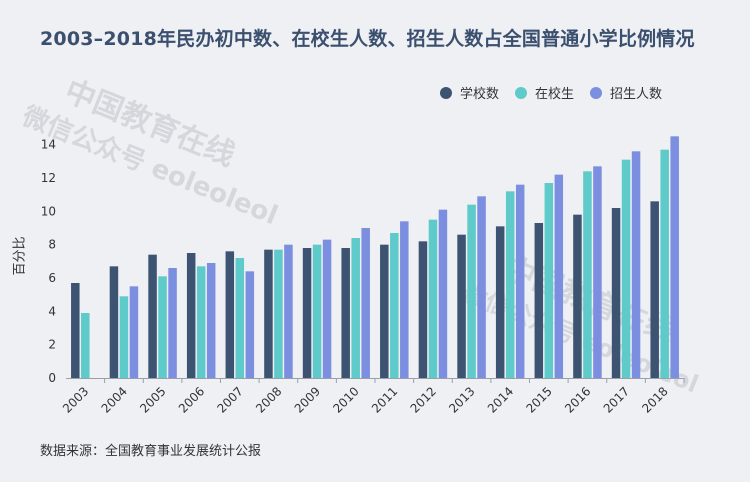 The image size is (750, 482). I want to click on bar-schools-2018, so click(654, 289).